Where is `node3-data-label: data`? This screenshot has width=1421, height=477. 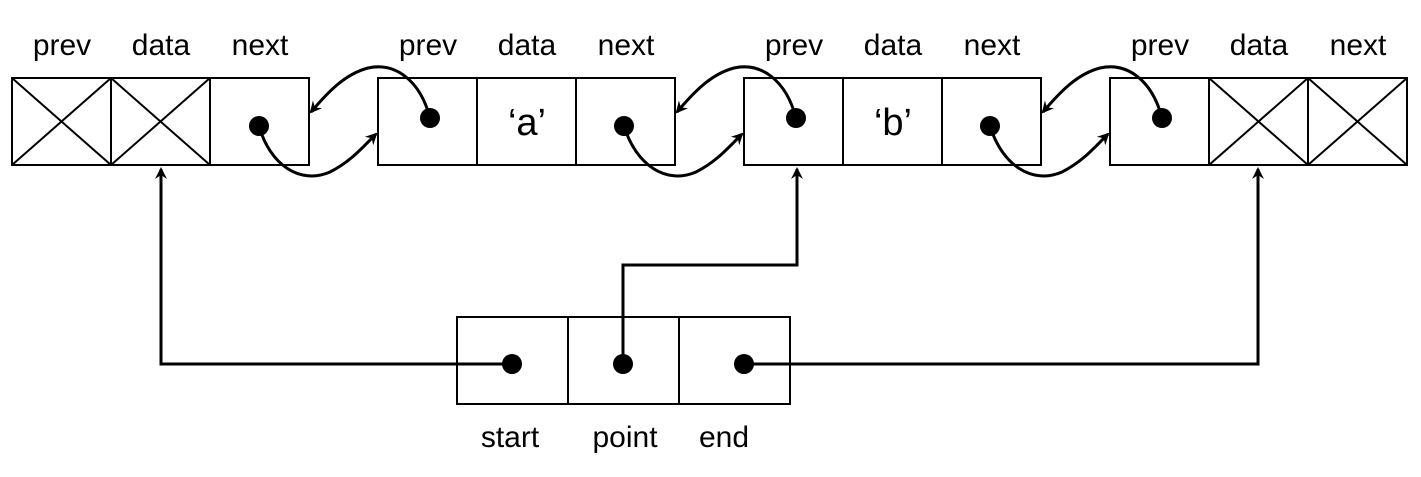 node3-data-label: data is located at coordinates (1259, 45).